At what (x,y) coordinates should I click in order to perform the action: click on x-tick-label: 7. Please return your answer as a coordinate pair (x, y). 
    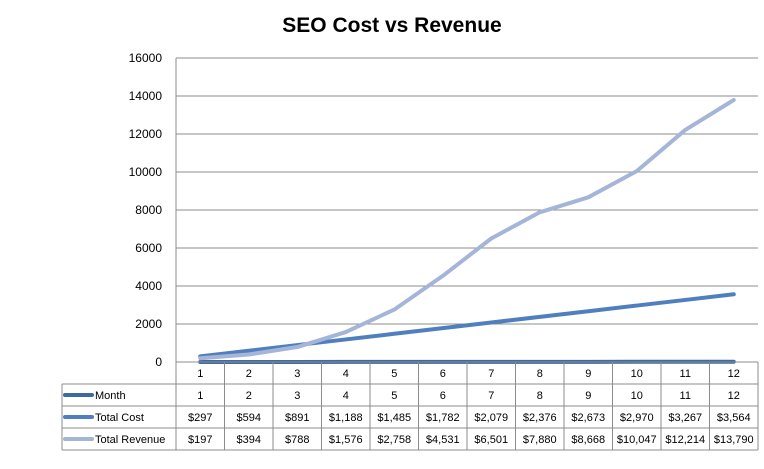
    Looking at the image, I should click on (491, 374).